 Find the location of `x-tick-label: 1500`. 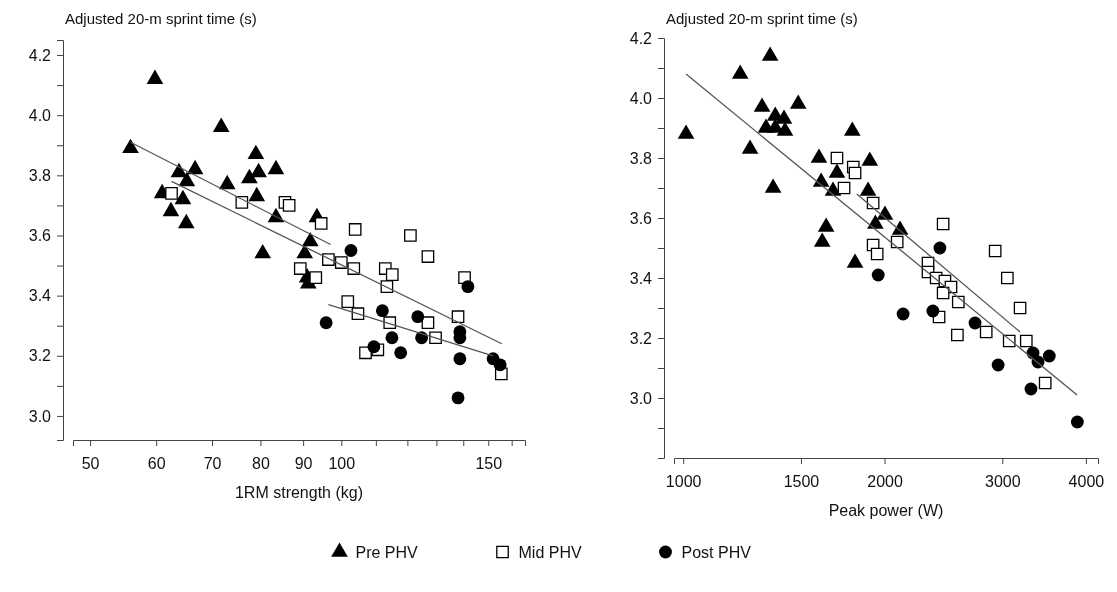

x-tick-label: 1500 is located at coordinates (801, 482).